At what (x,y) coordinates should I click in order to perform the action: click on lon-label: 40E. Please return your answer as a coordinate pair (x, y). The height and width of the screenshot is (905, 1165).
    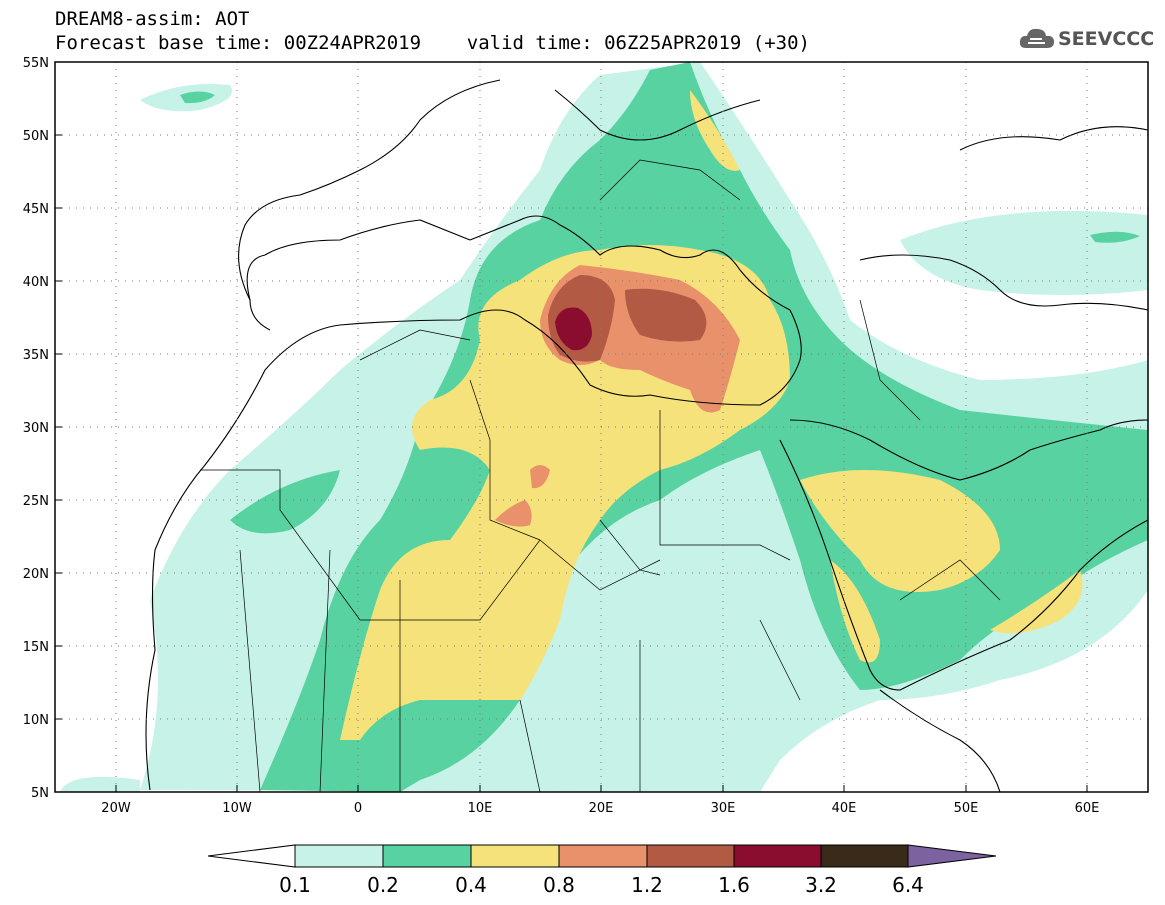
    Looking at the image, I should click on (844, 808).